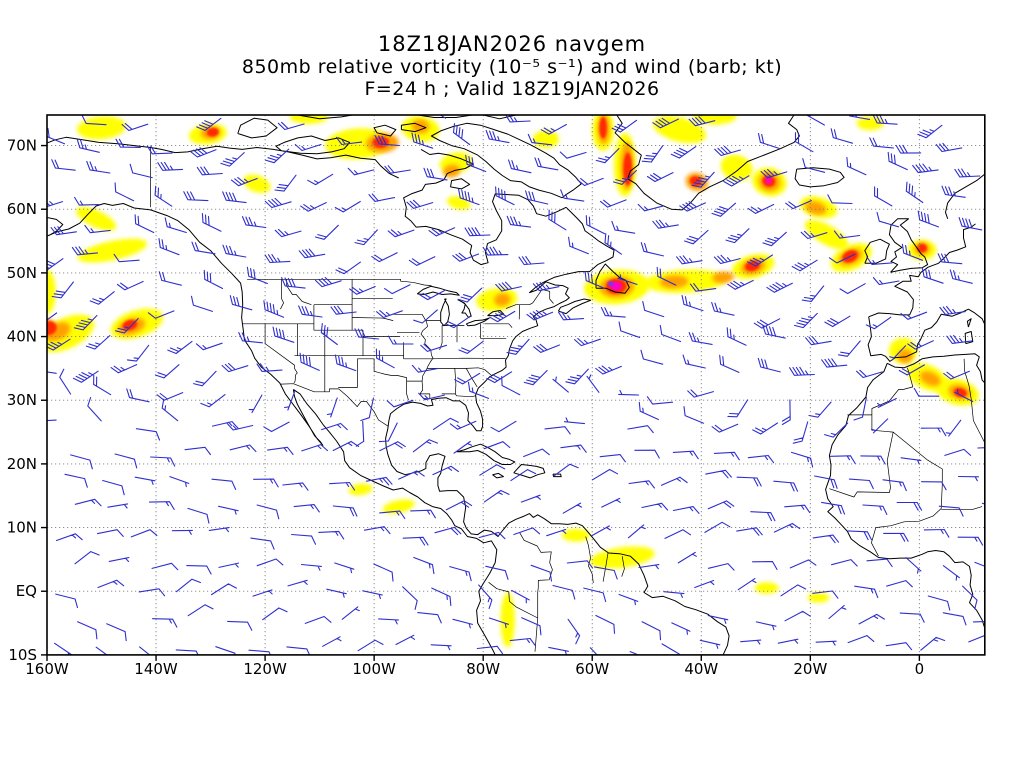  What do you see at coordinates (810, 669) in the screenshot?
I see `x-tick-label: 20W` at bounding box center [810, 669].